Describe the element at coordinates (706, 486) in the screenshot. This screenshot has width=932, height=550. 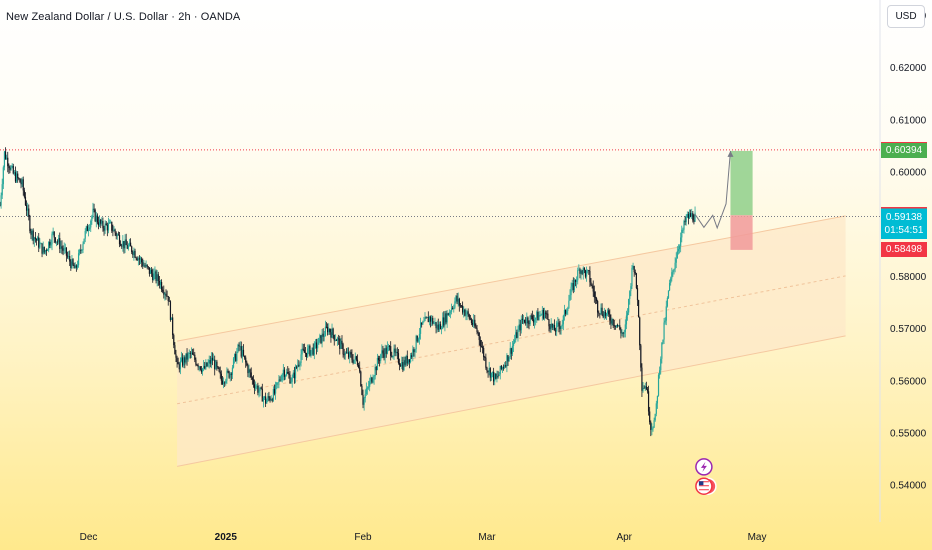
I see `us-flag-event-icon` at that location.